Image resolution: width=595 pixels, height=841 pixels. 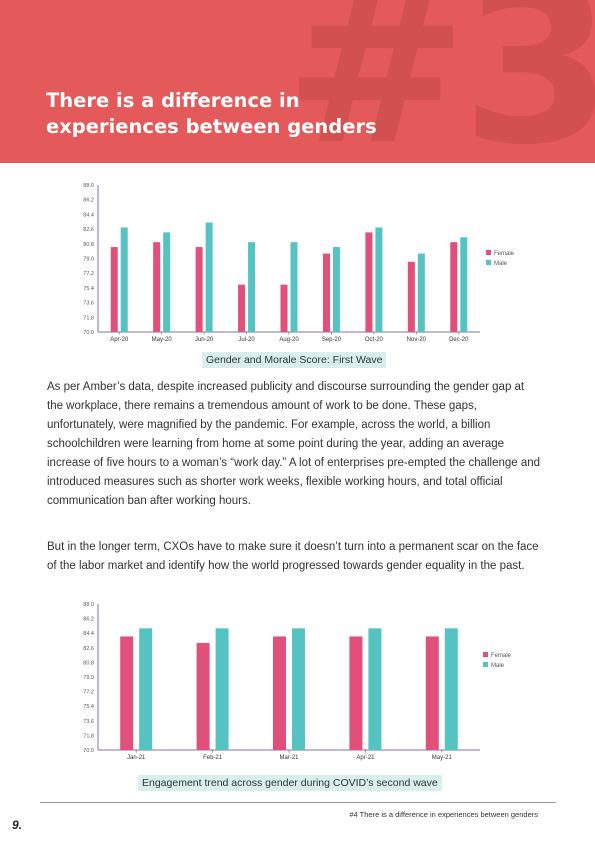 I want to click on x-tick-label: Sep-20, so click(x=332, y=340).